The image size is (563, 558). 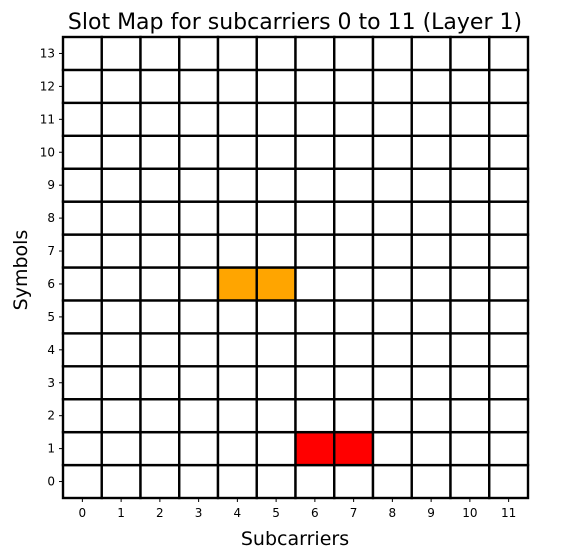 What do you see at coordinates (51, 416) in the screenshot?
I see `y-tick-label: 2` at bounding box center [51, 416].